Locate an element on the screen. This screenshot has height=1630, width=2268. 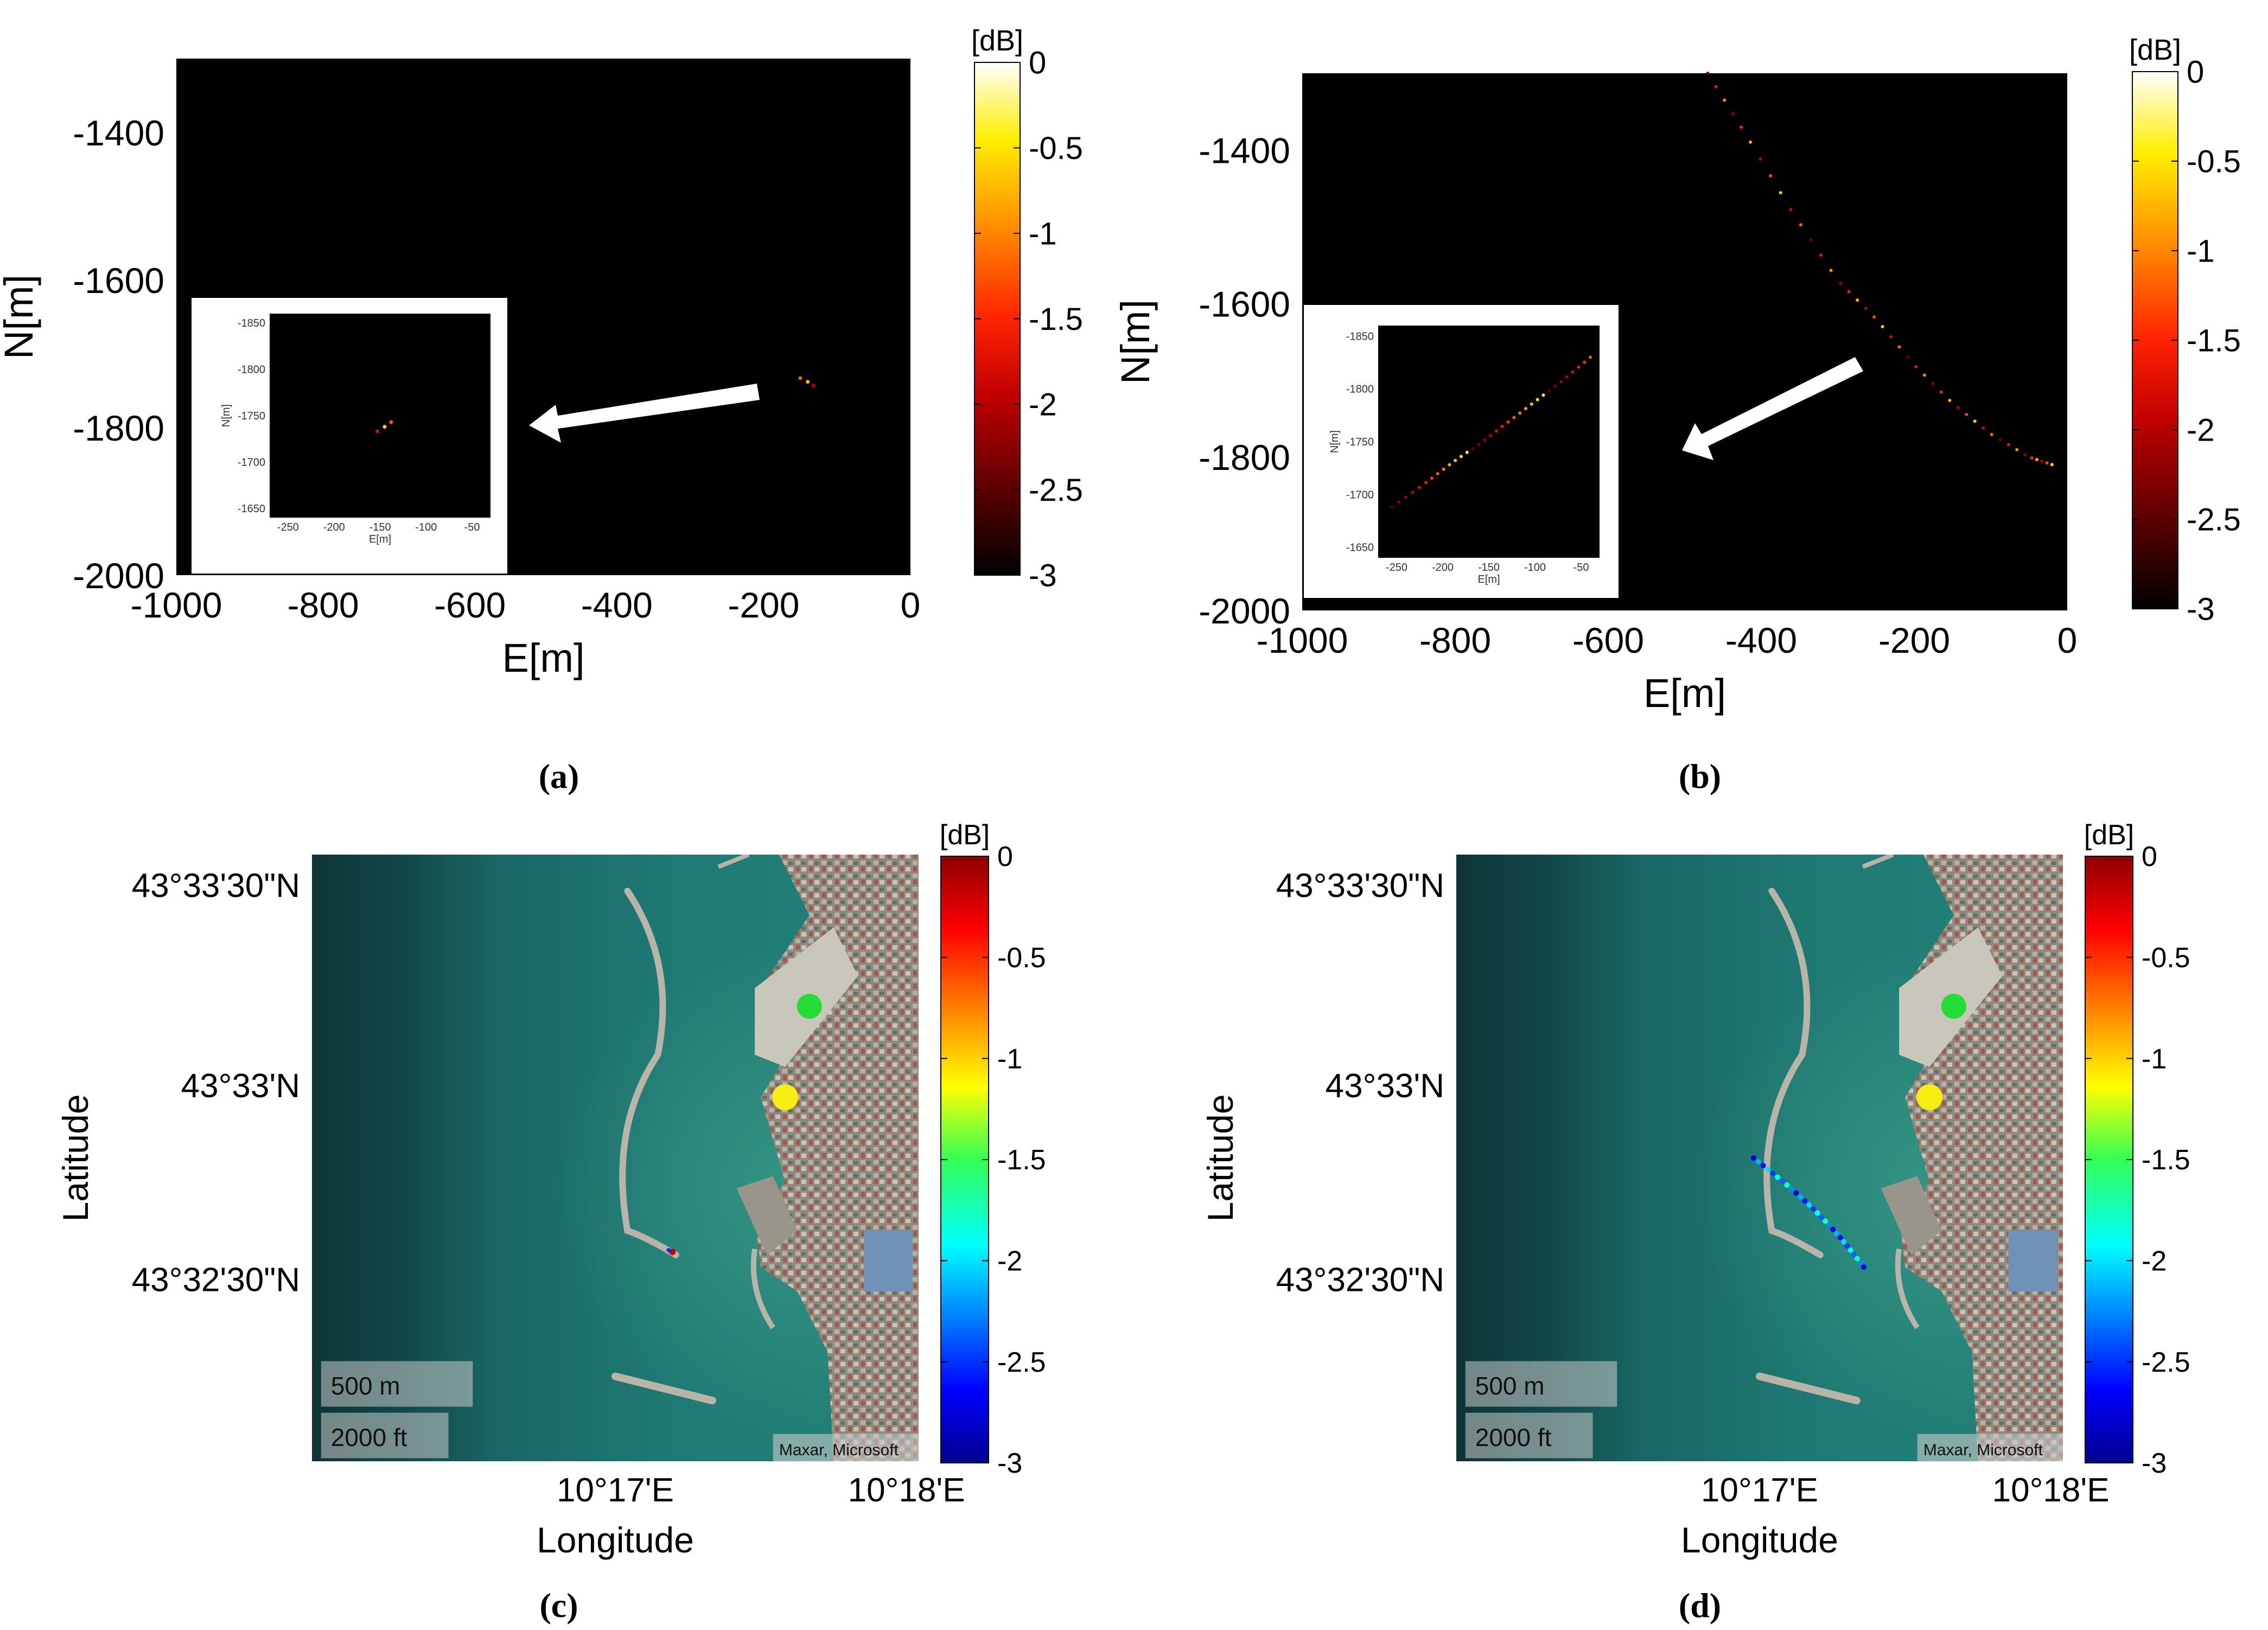
panel-label: (b) is located at coordinates (1700, 776).